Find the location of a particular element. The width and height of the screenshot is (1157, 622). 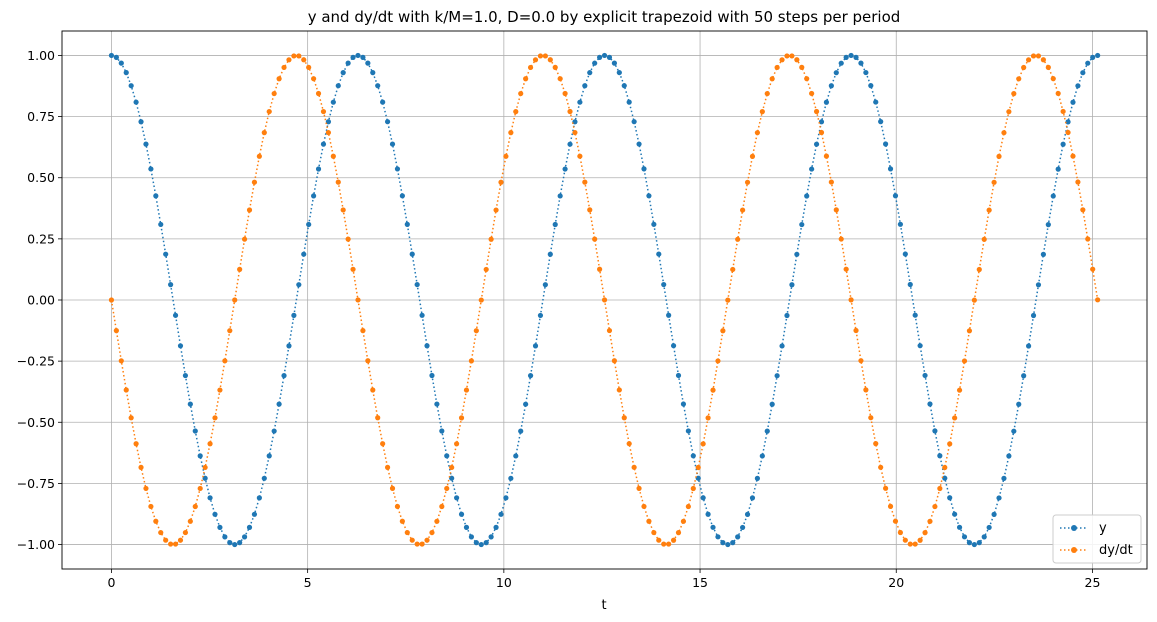

x-axis: 0 5 10 15 20 25 is located at coordinates (603, 579).